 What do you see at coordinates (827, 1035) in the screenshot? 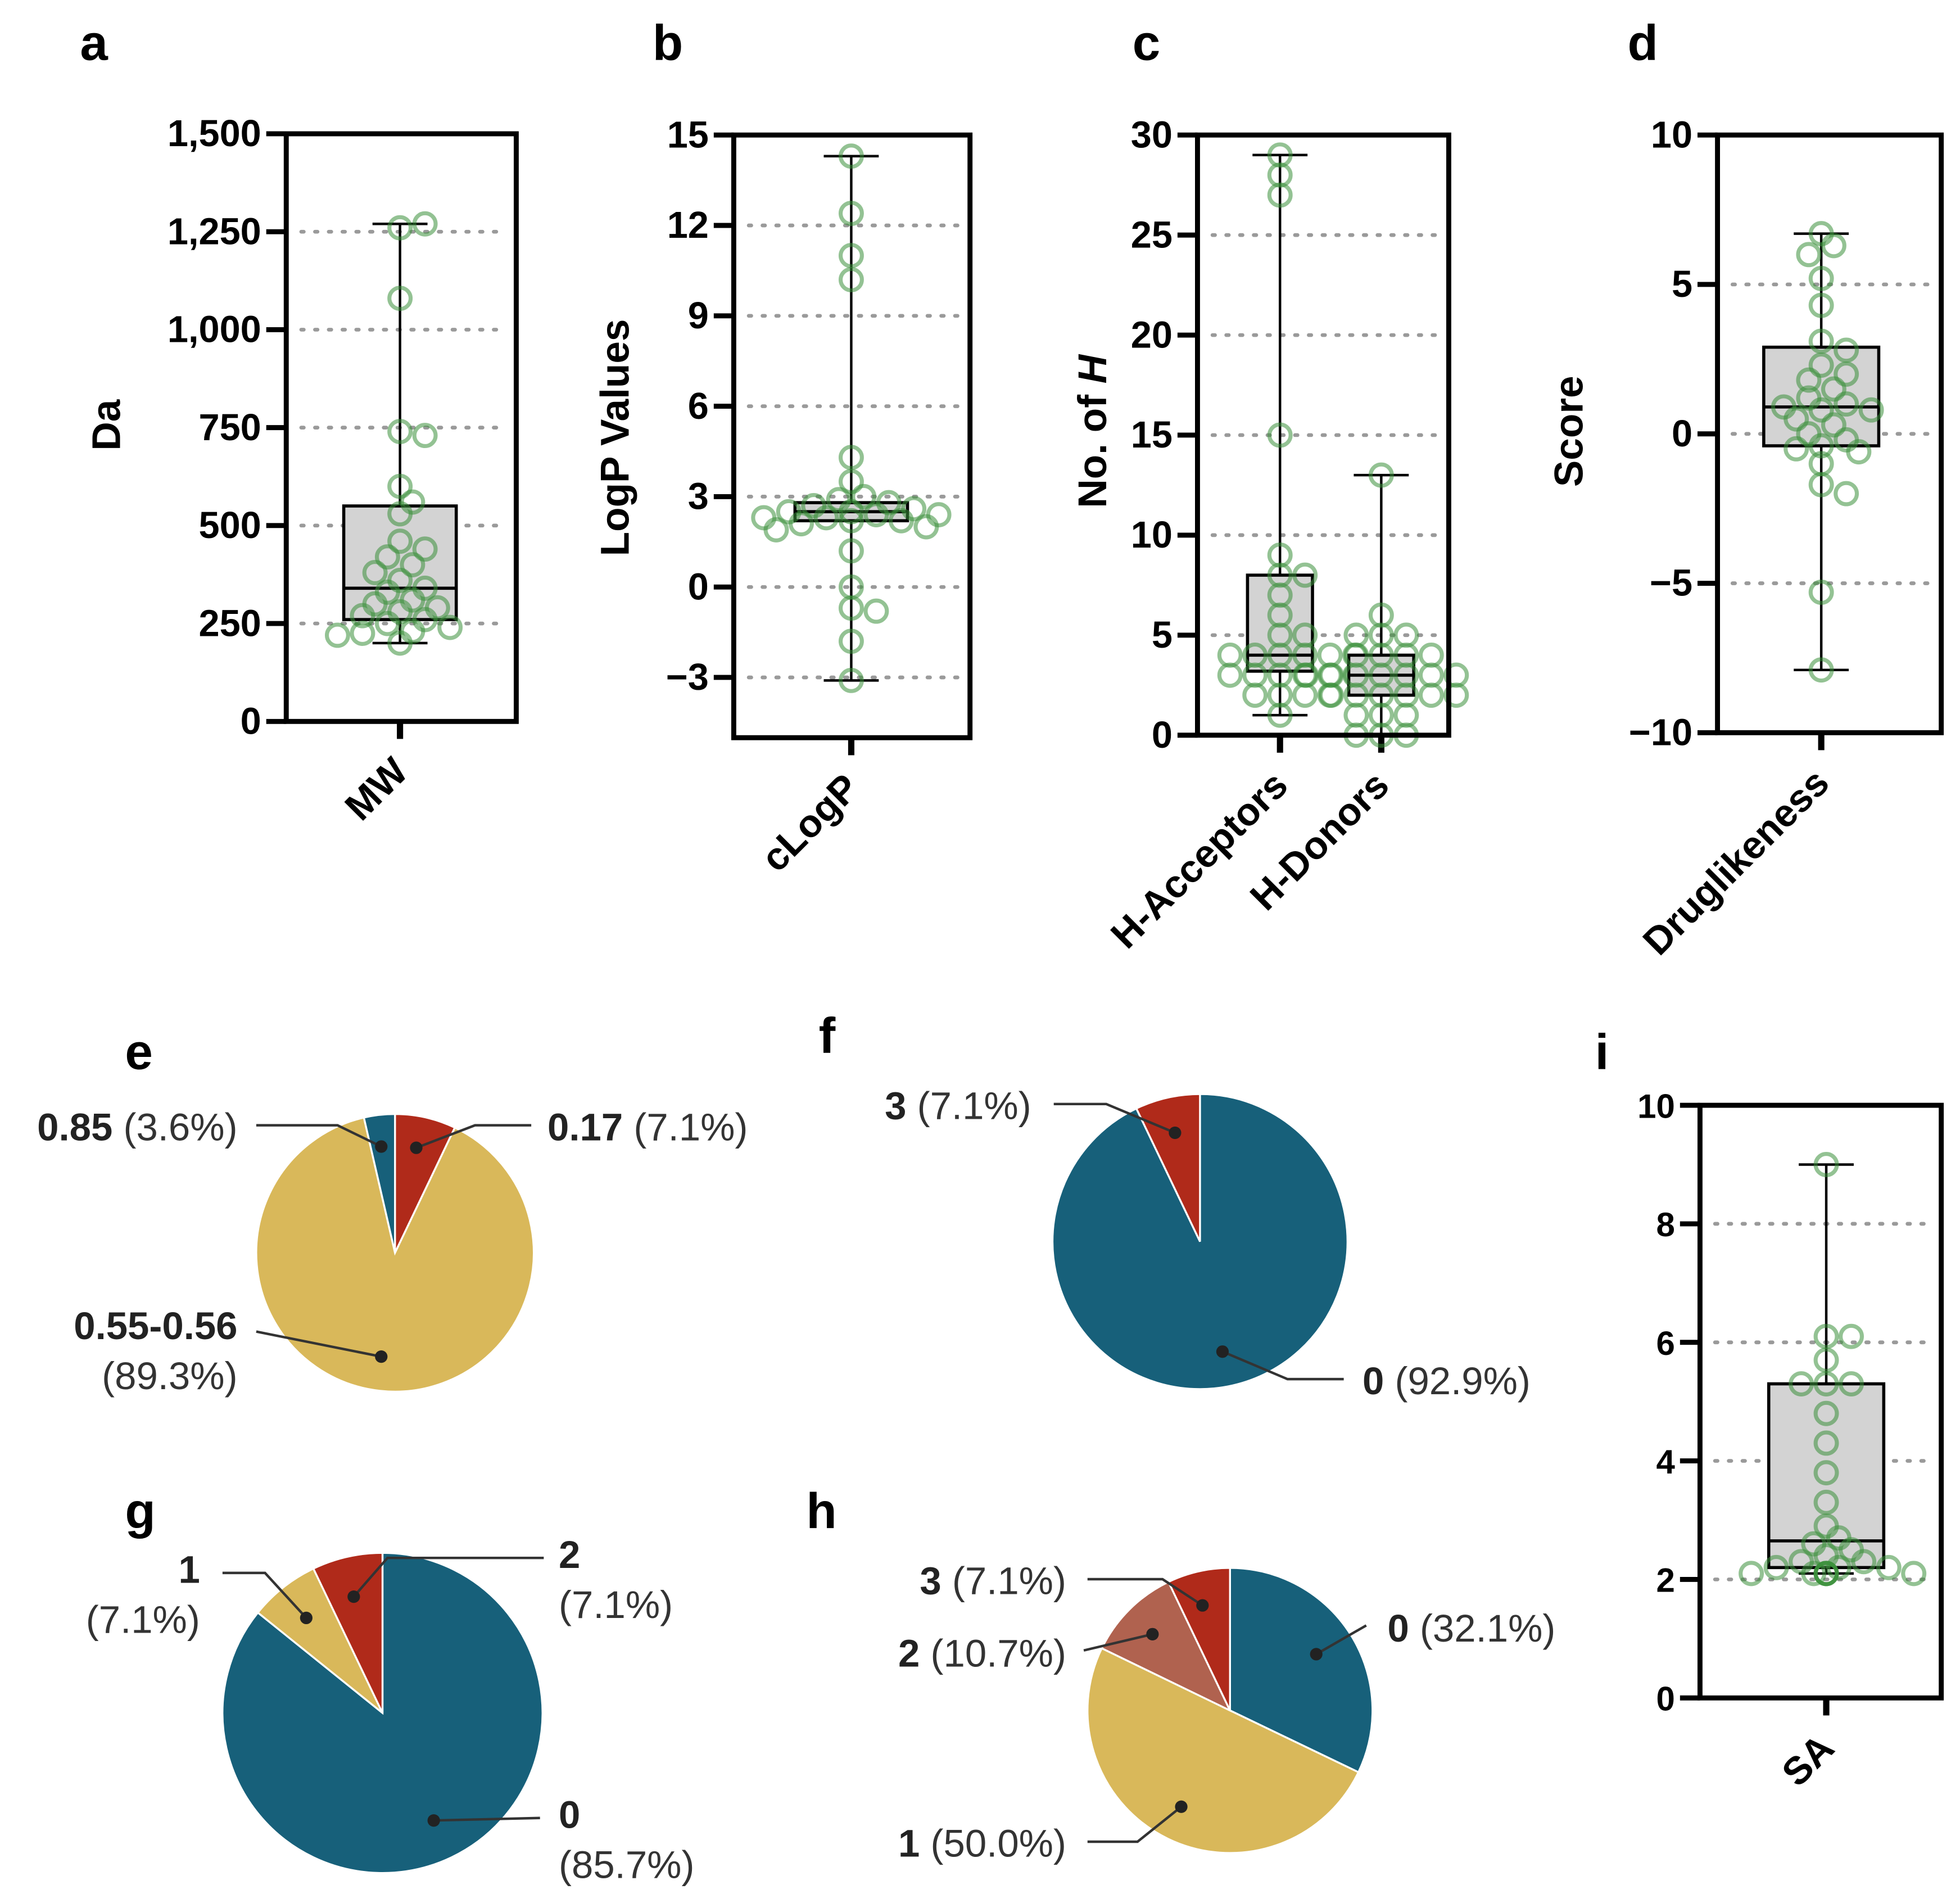
I see `panel-label-f: f` at bounding box center [827, 1035].